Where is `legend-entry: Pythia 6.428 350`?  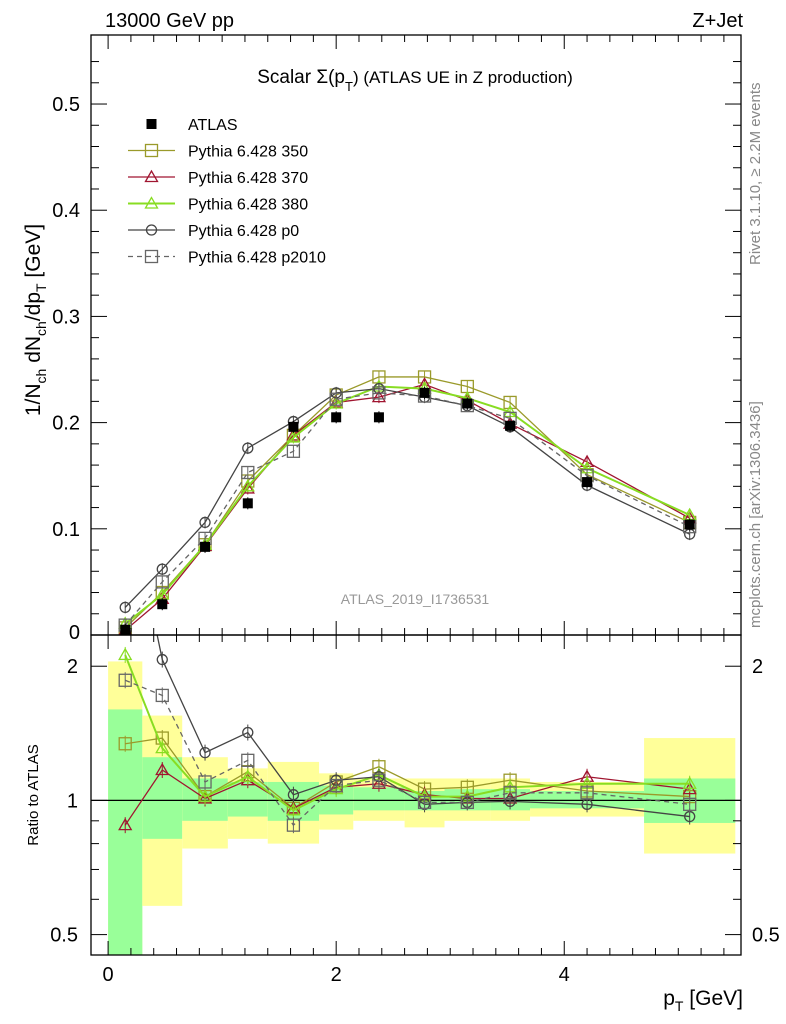
legend-entry: Pythia 6.428 350 is located at coordinates (218, 152).